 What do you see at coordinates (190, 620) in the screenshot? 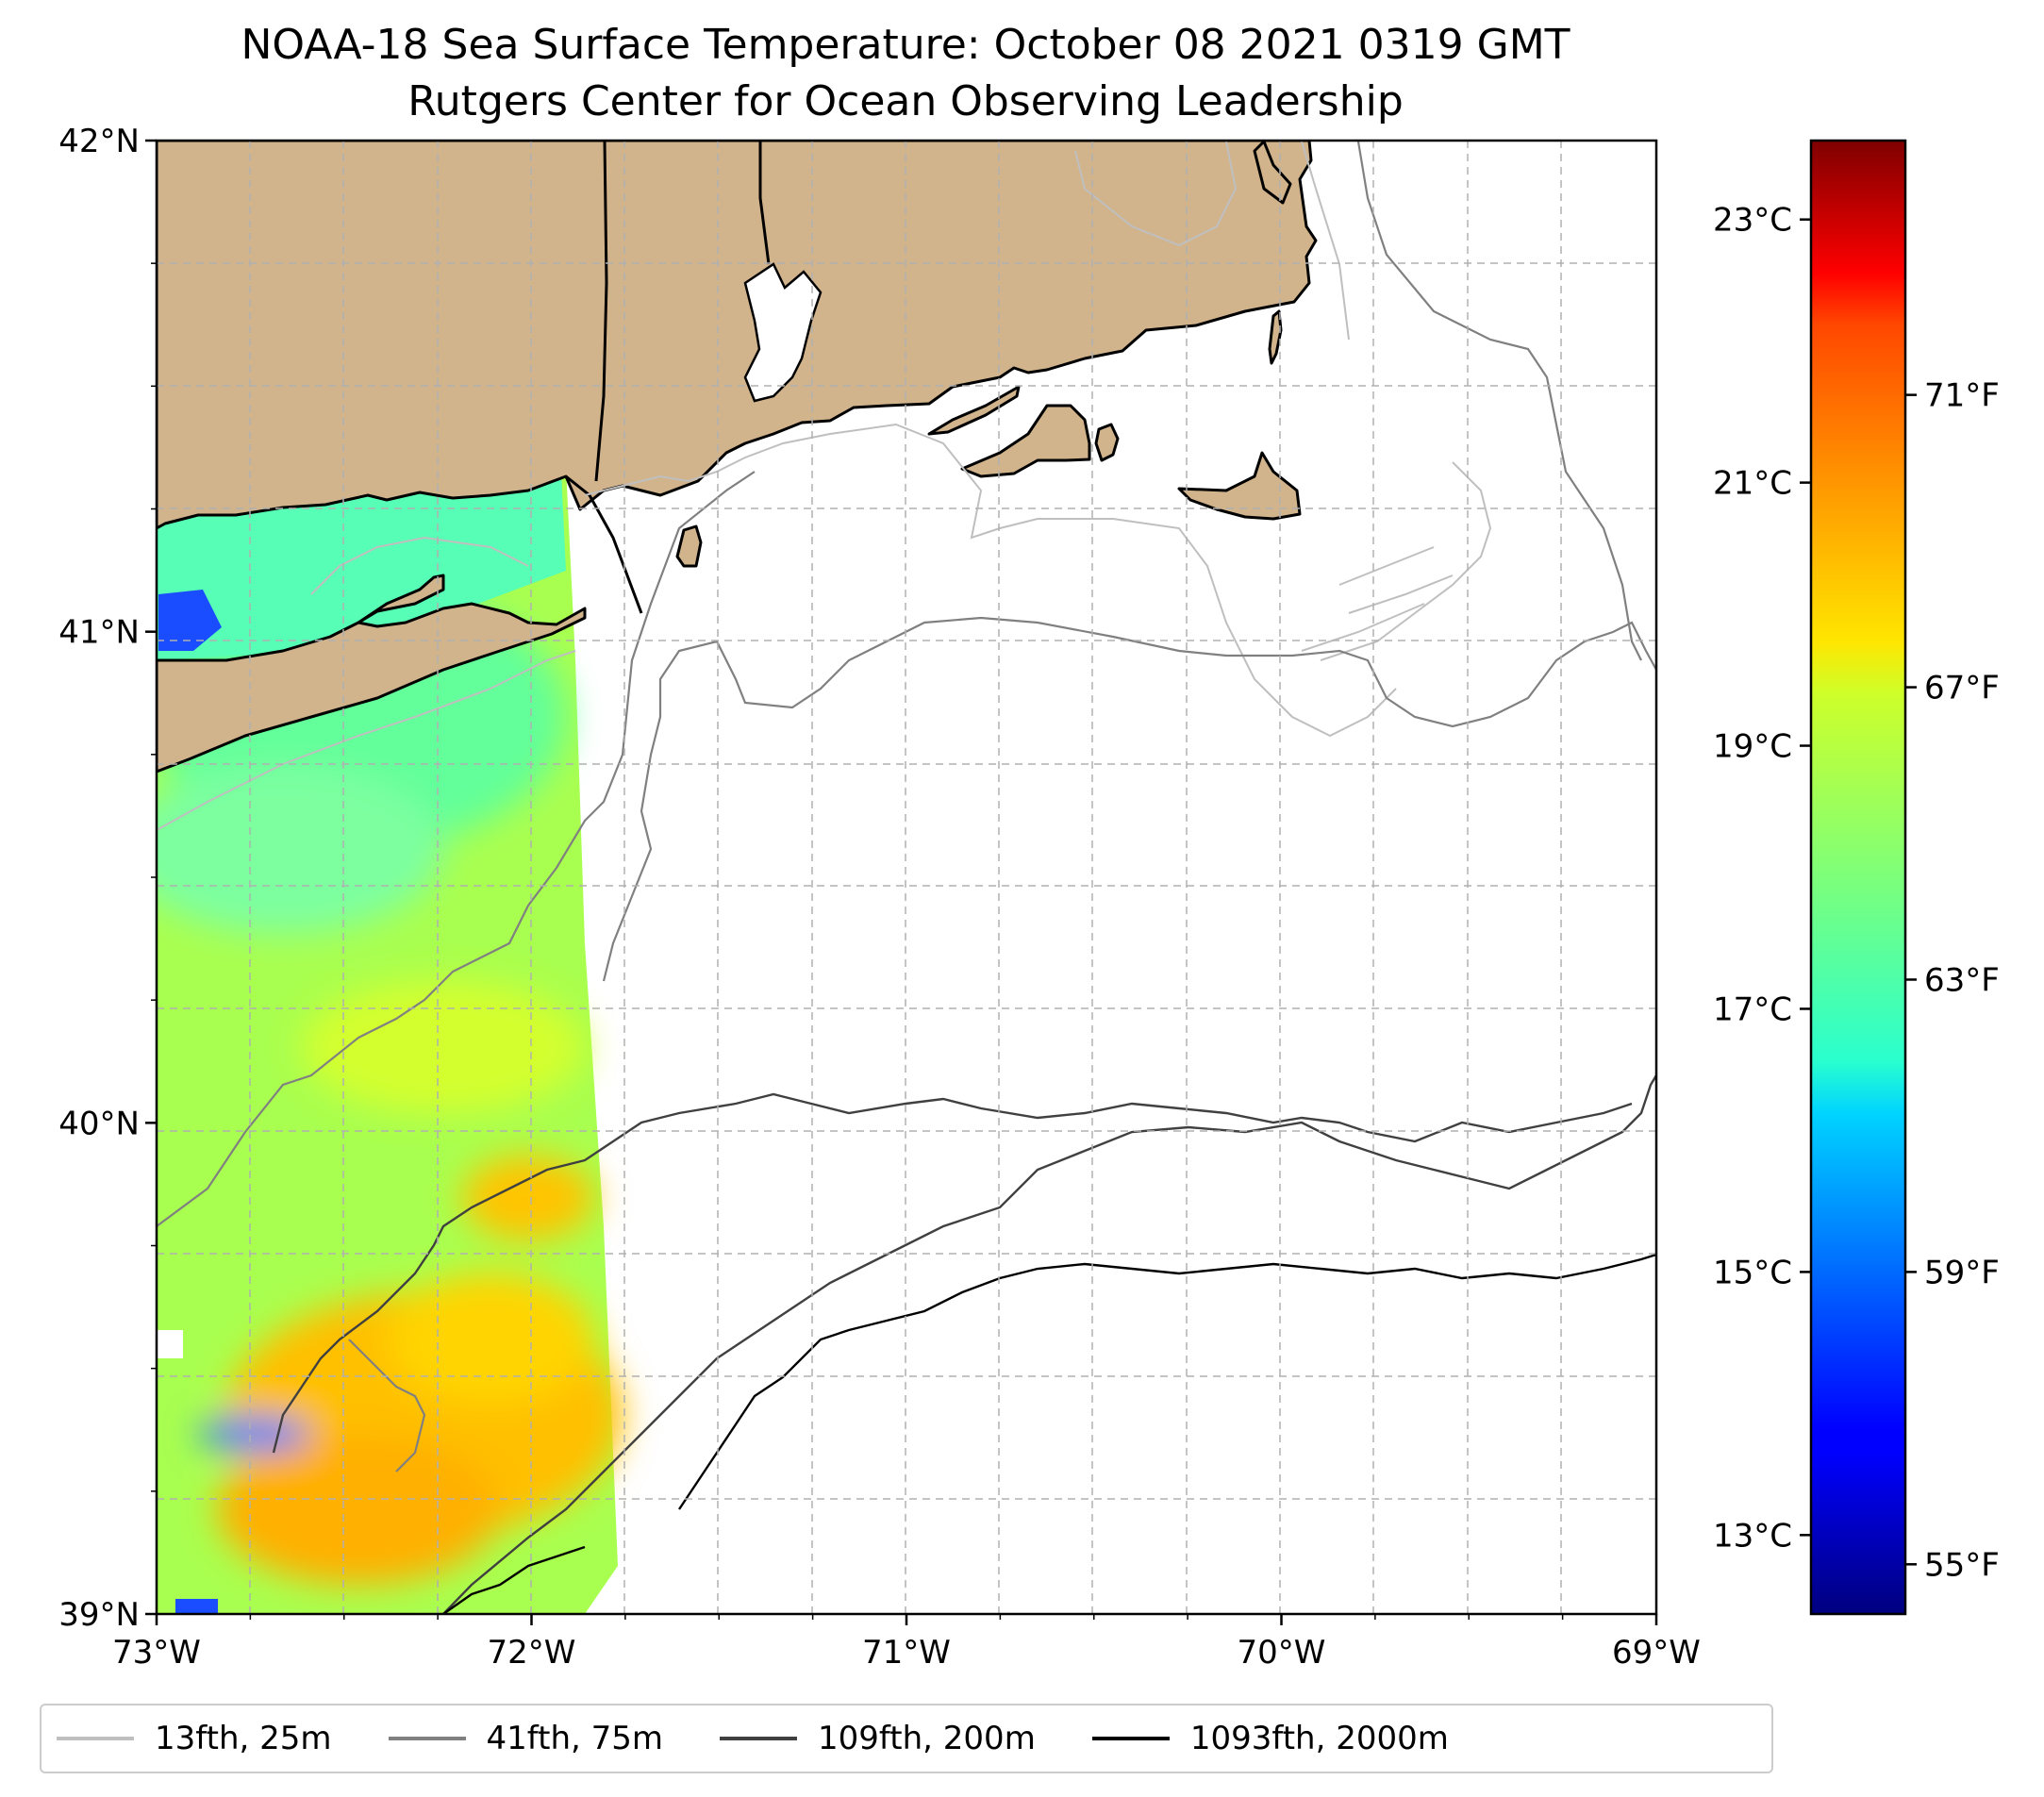
I see `sst-cold-inlet` at bounding box center [190, 620].